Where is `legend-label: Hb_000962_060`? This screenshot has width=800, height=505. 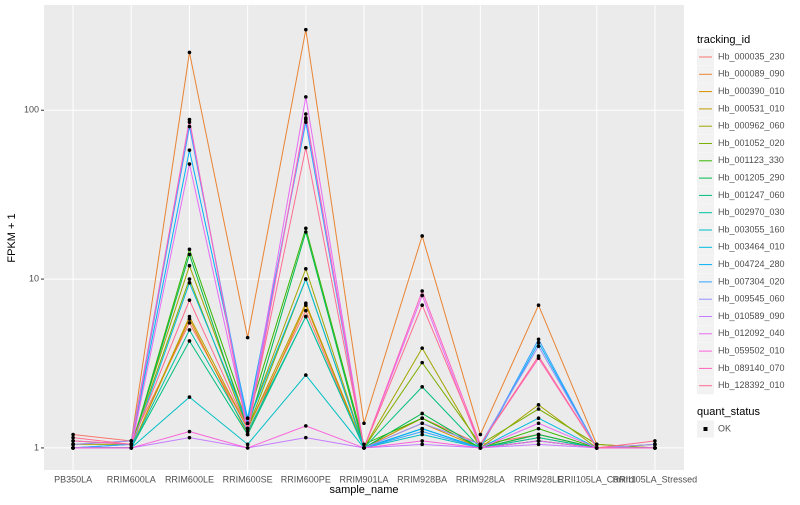
legend-label: Hb_000962_060 is located at coordinates (751, 126).